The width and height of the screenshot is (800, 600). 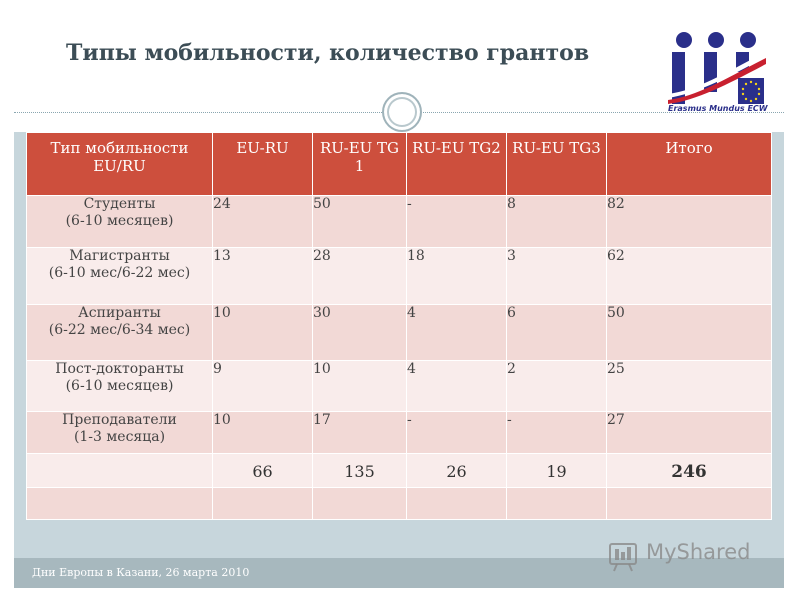 I want to click on row-label-duration: (6-22 мес/6-34 мес), so click(x=119, y=330).